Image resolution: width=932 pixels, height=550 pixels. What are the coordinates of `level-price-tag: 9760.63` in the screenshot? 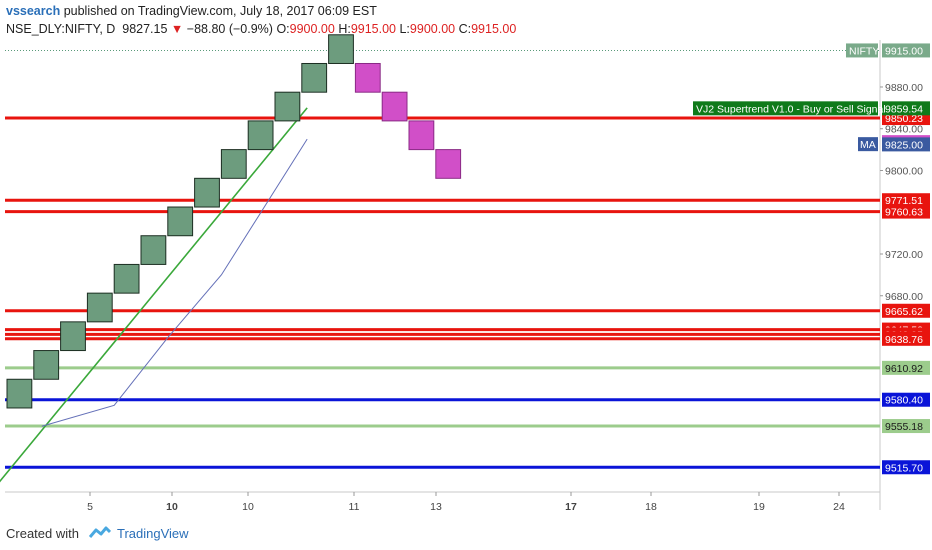 It's located at (904, 213).